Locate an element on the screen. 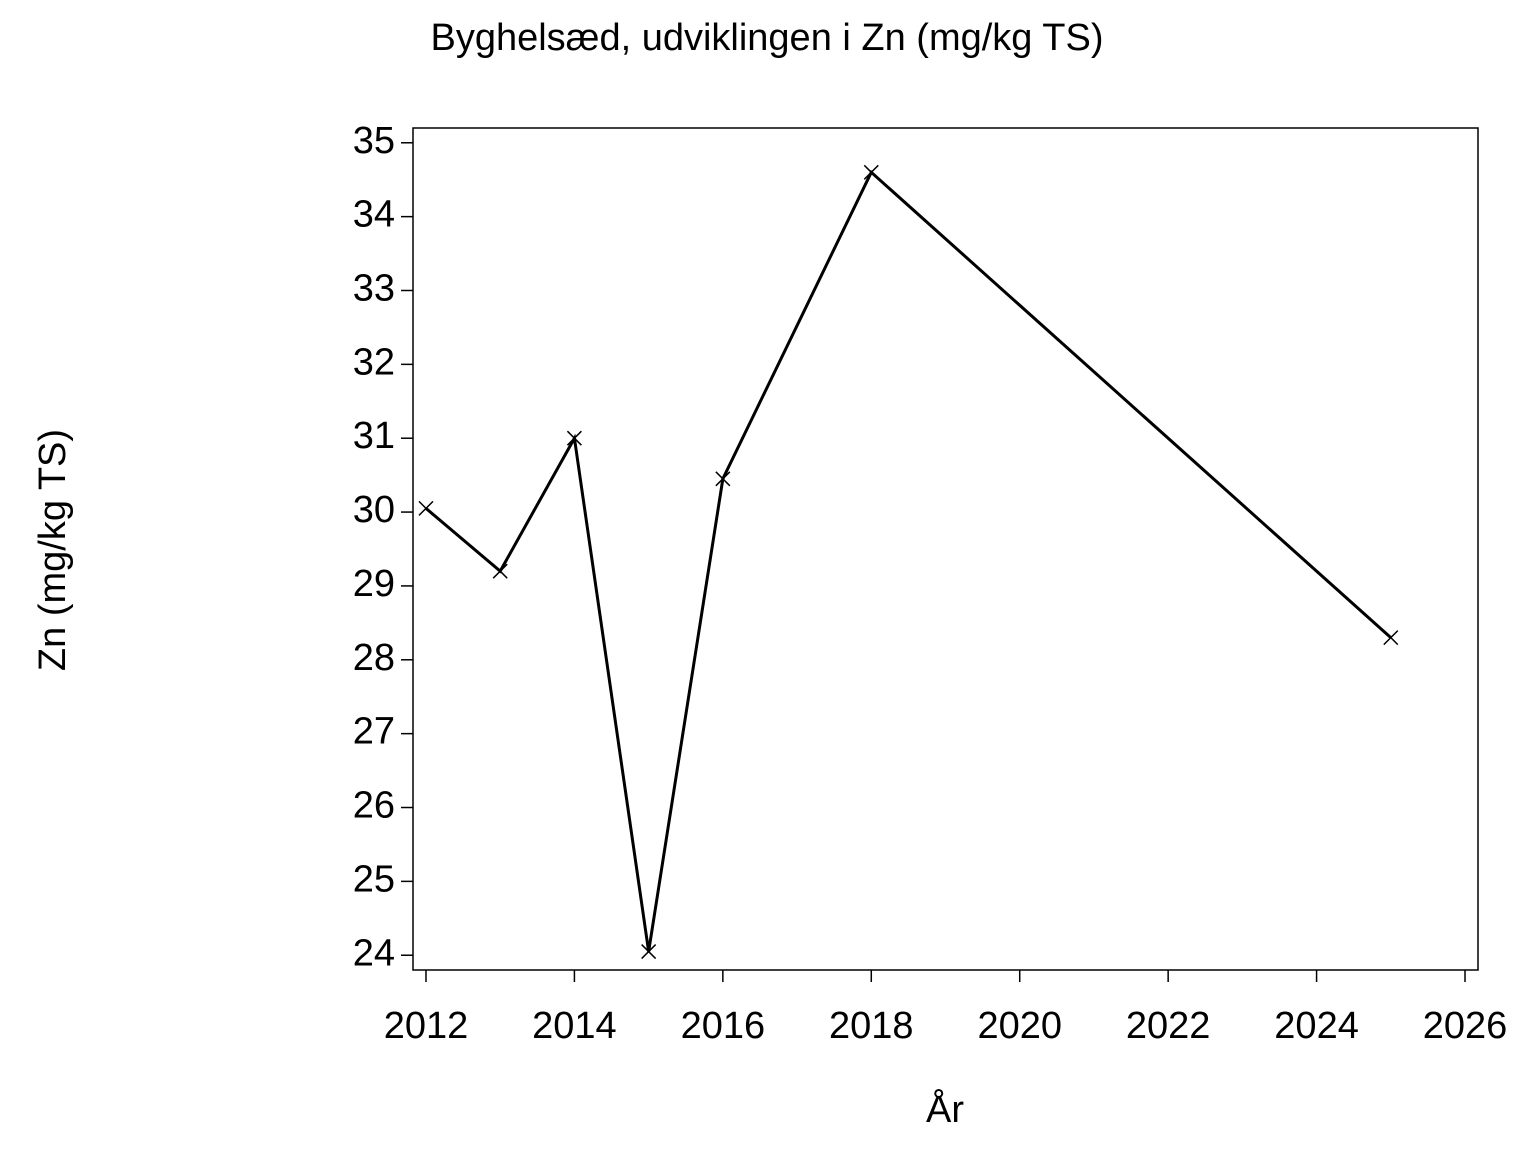 The image size is (1536, 1152). chart-title: Byghelsæd, udviklingen i Zn (mg/kg TS) is located at coordinates (766, 38).